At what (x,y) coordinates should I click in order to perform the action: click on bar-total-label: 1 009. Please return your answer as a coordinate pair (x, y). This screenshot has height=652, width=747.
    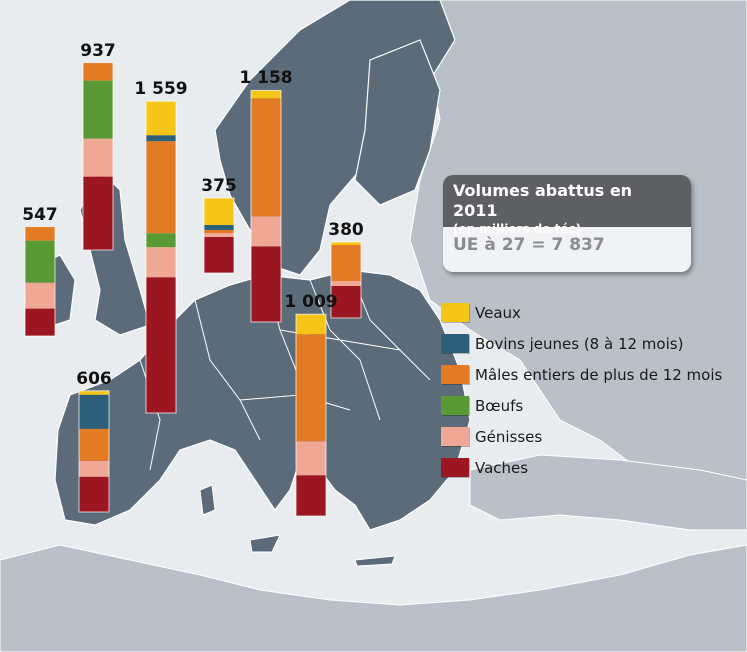
    Looking at the image, I should click on (311, 302).